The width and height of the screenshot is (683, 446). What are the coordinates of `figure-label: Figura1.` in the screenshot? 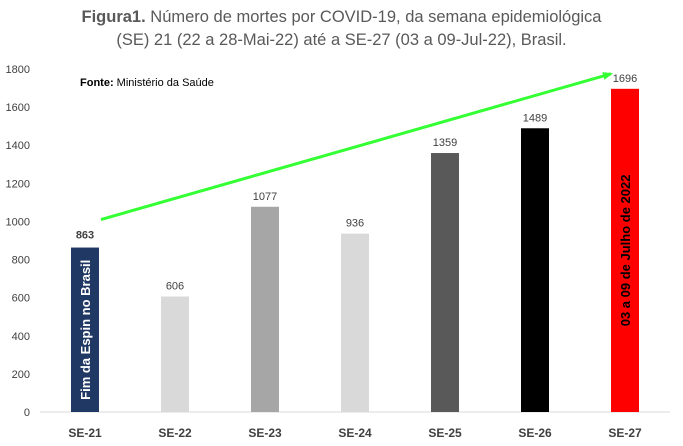 It's located at (113, 17).